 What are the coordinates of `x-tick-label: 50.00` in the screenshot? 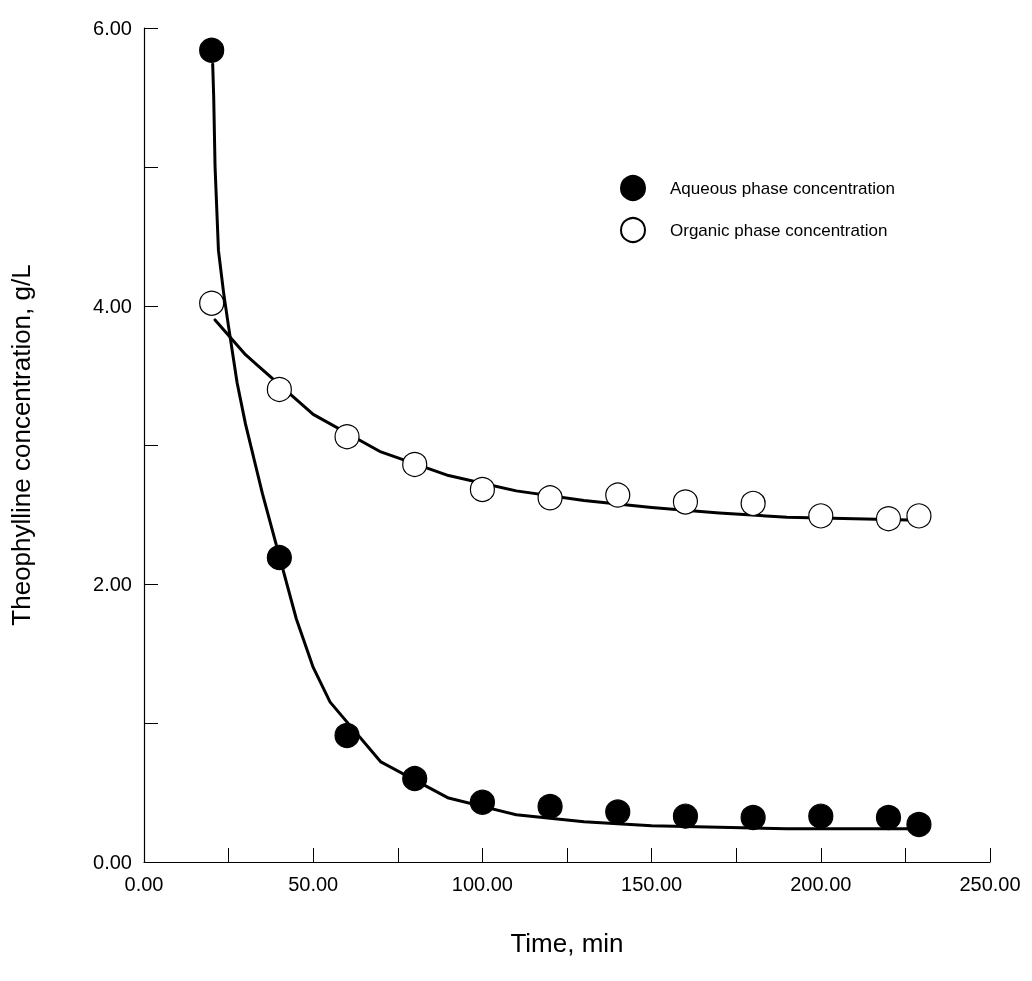 It's located at (313, 884).